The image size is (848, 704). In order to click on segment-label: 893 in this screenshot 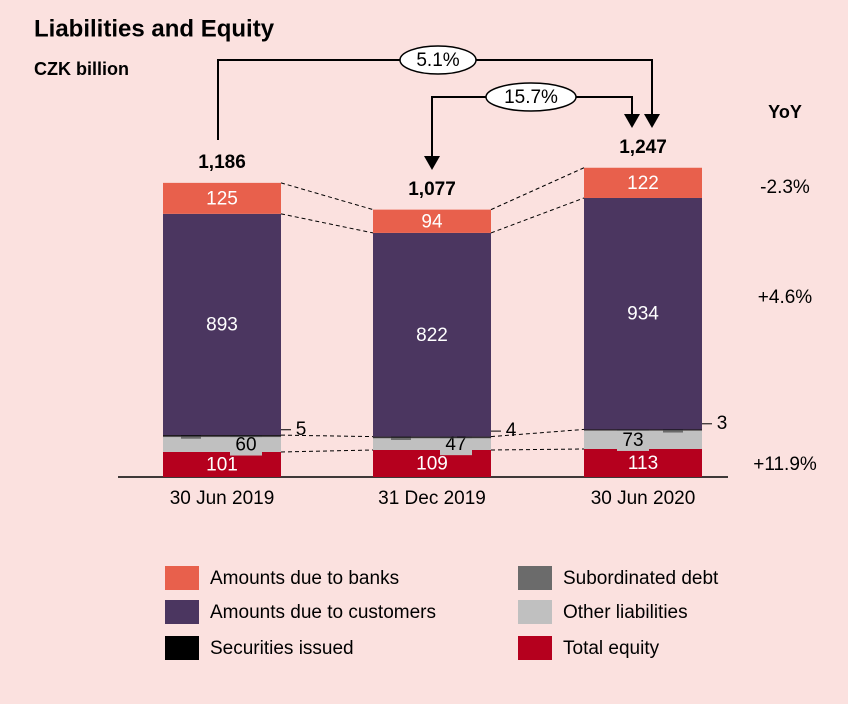, I will do `click(222, 324)`.